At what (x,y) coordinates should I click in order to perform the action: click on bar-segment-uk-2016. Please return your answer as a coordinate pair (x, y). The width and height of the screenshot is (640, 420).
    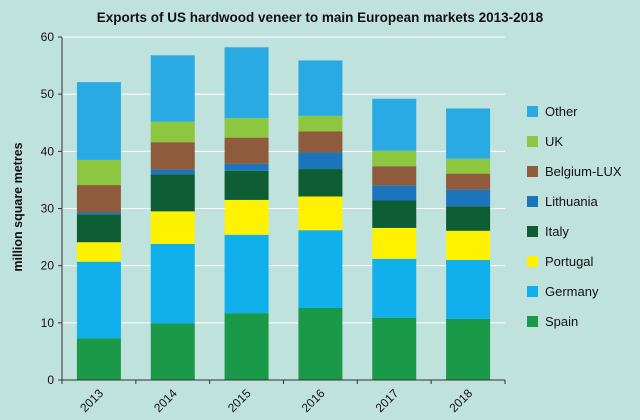
    Looking at the image, I should click on (320, 123).